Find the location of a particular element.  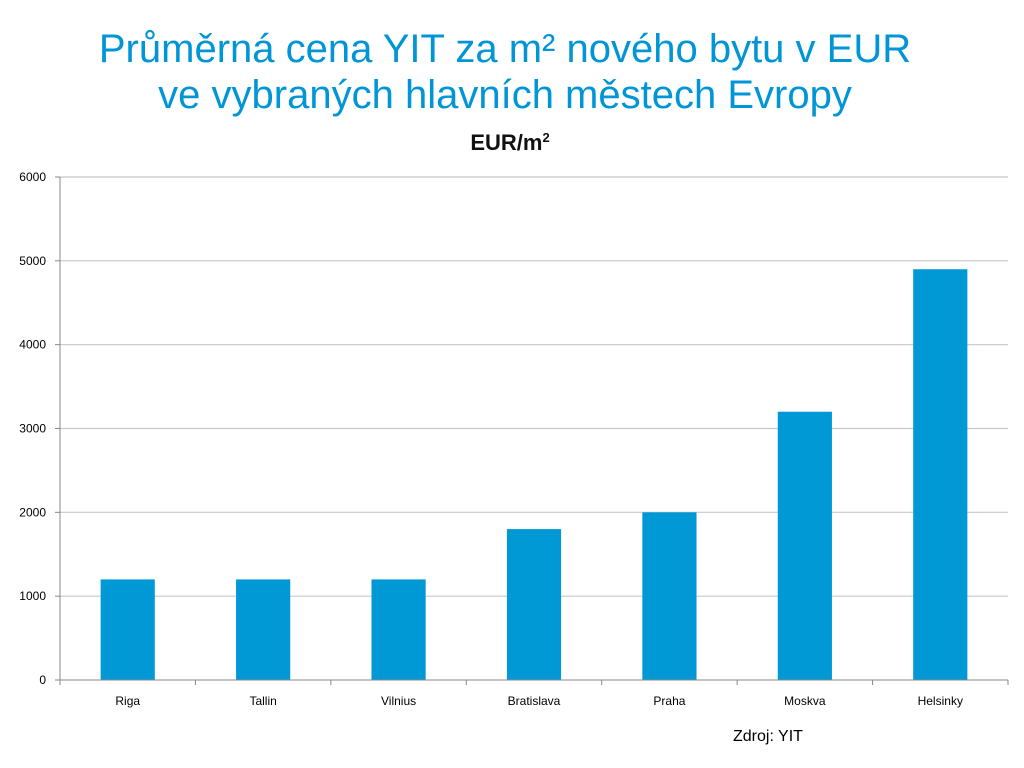

x-tick-label: Moskva is located at coordinates (805, 701).